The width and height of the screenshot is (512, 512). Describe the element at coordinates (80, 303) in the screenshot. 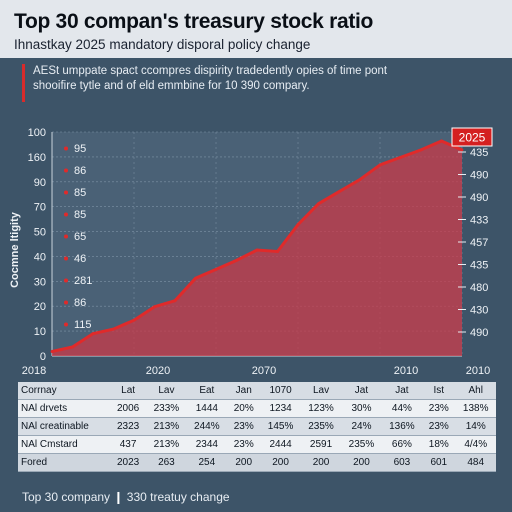

I see `inner-left-label: 86` at that location.